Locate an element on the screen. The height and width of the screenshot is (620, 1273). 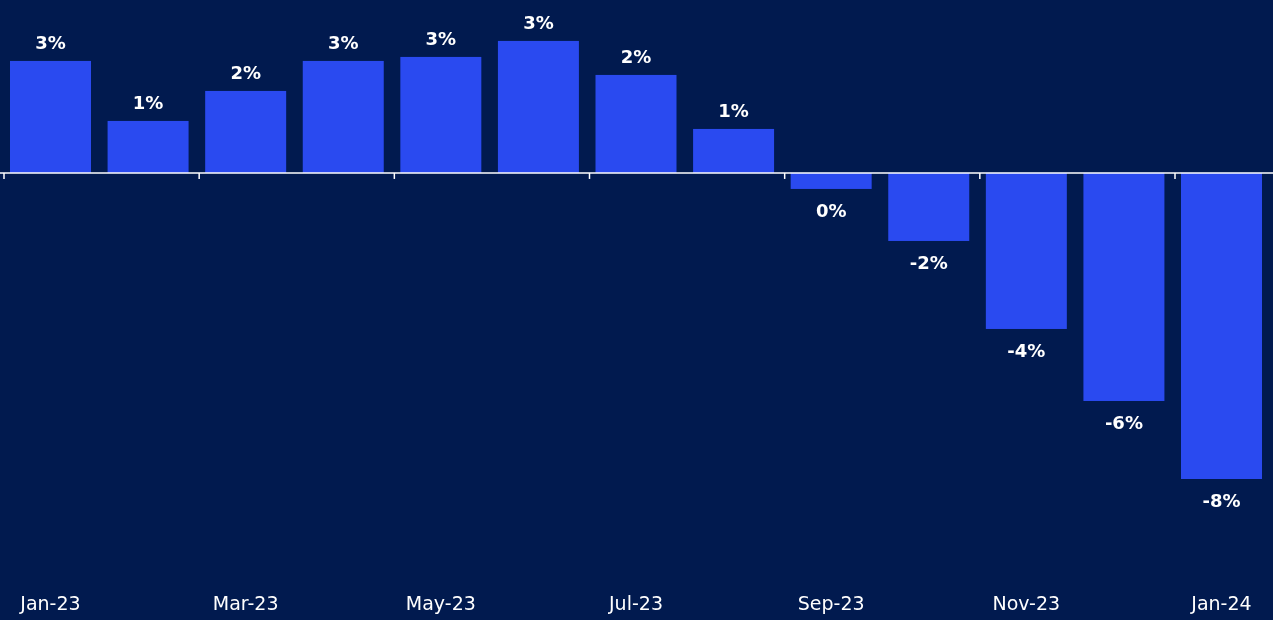
data-label: -8% is located at coordinates (1221, 500).